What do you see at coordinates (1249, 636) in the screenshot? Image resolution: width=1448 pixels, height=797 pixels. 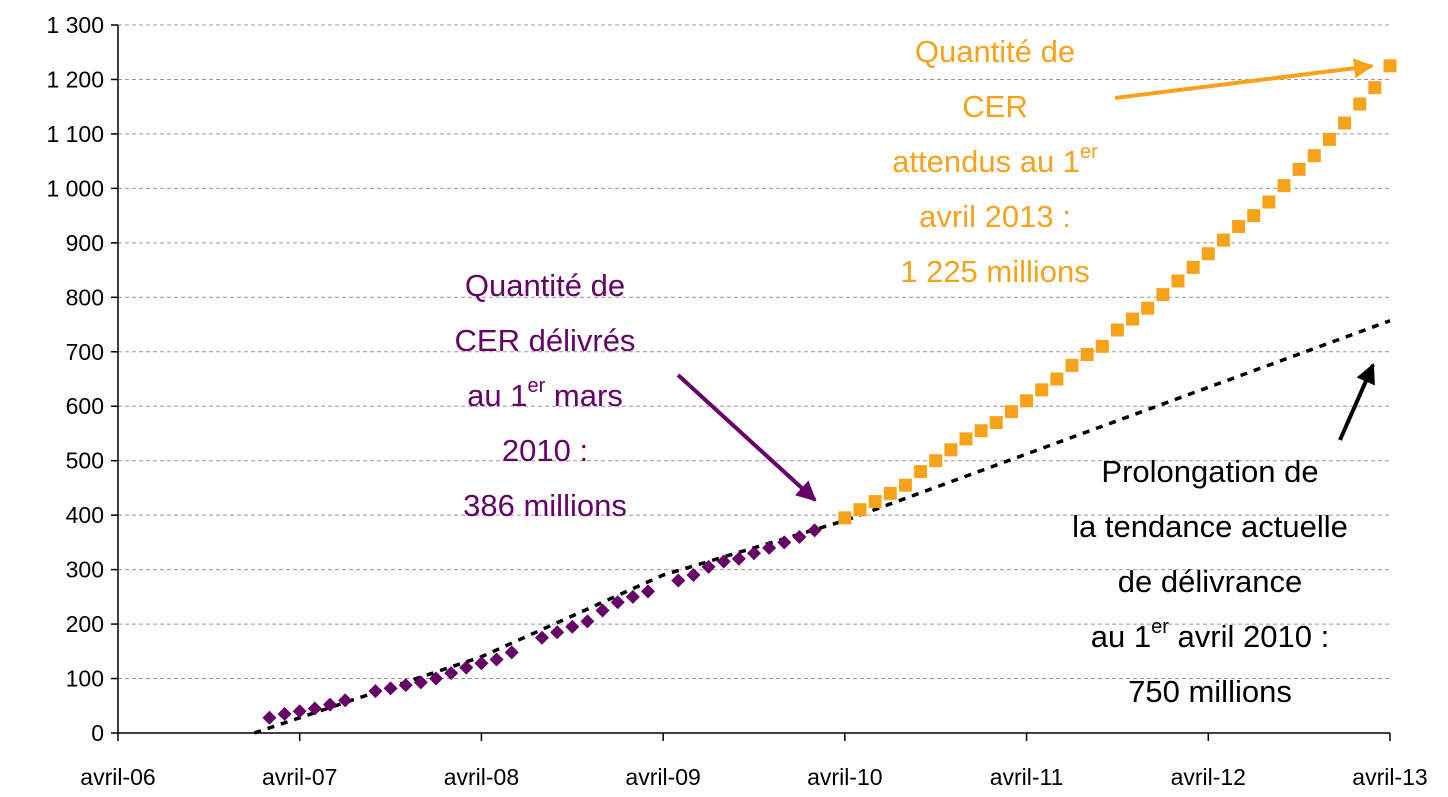 I see `annotation-text: avril 2010 :` at bounding box center [1249, 636].